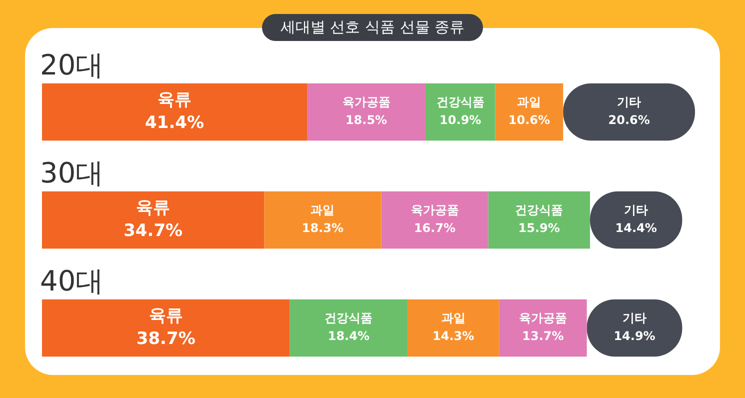 This screenshot has height=398, width=745. Describe the element at coordinates (539, 219) in the screenshot. I see `data-label: 건강식품 15.9%` at that location.